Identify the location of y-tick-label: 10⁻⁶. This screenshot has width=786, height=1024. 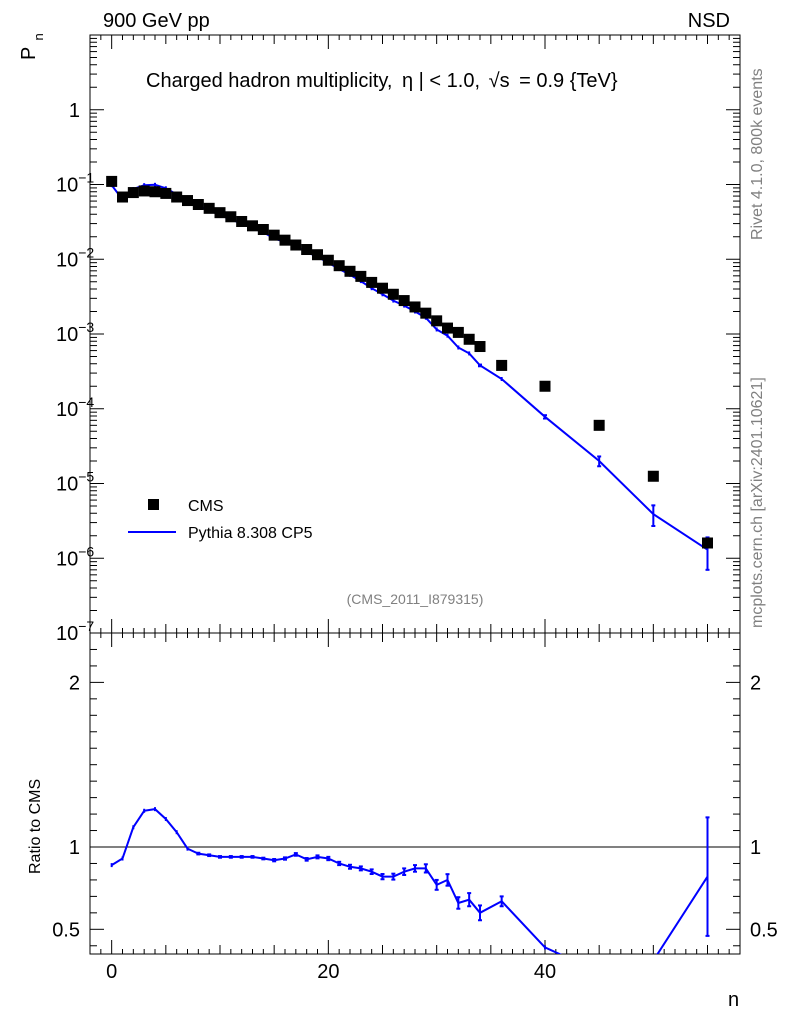
(75, 556).